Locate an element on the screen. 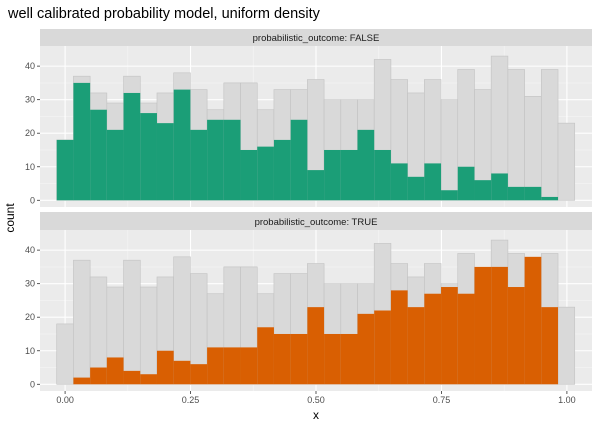 The width and height of the screenshot is (599, 428). strip-bg-false is located at coordinates (316, 37).